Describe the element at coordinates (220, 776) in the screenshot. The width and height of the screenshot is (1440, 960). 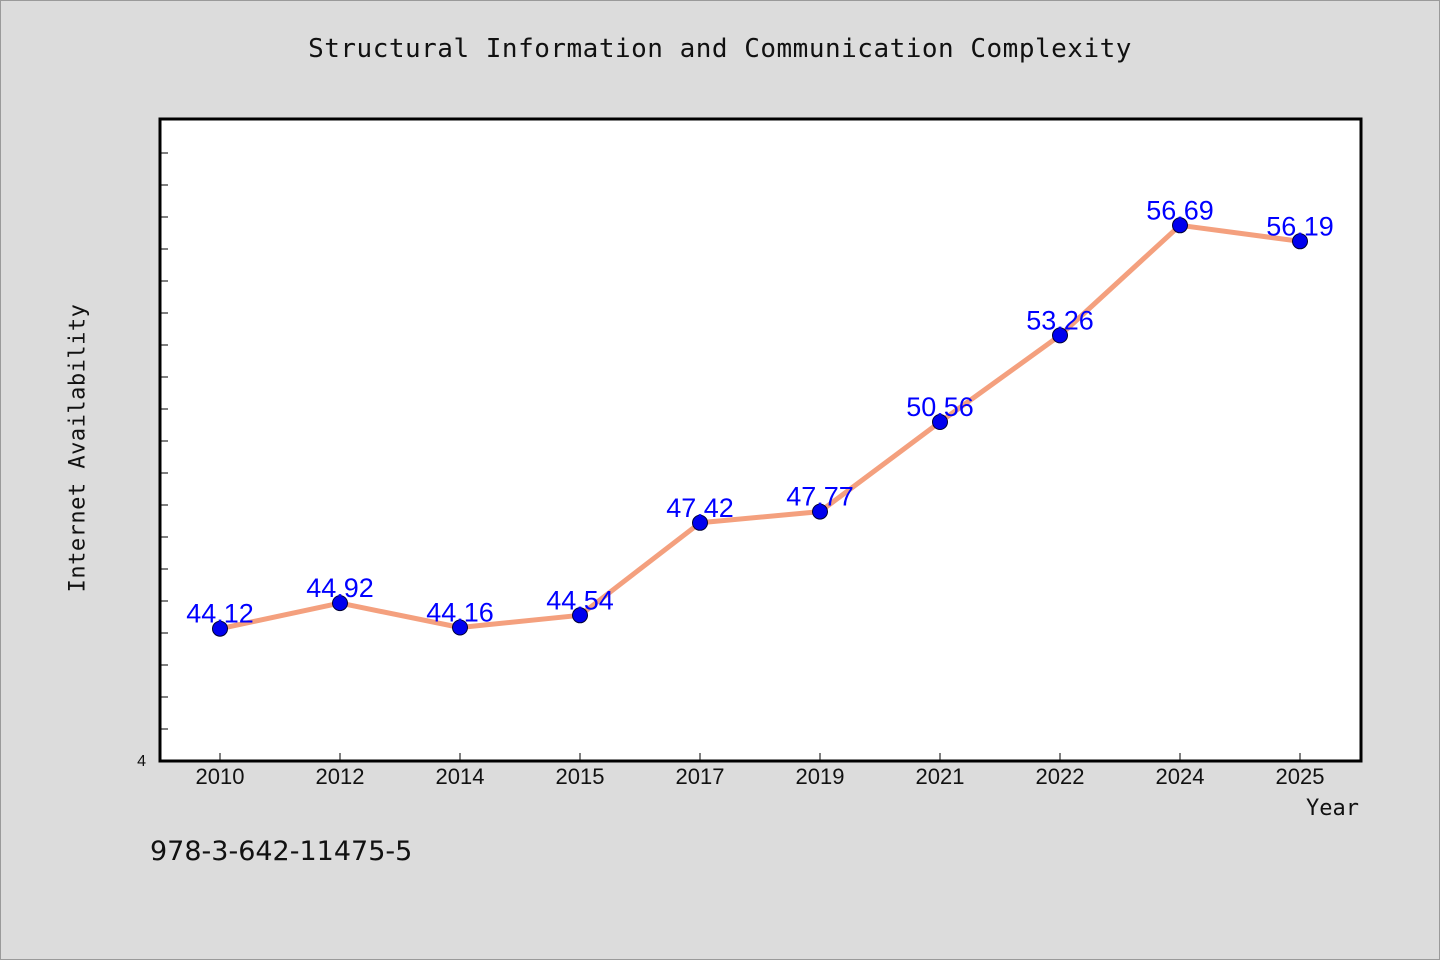
I see `x-tick-label: 2010` at that location.